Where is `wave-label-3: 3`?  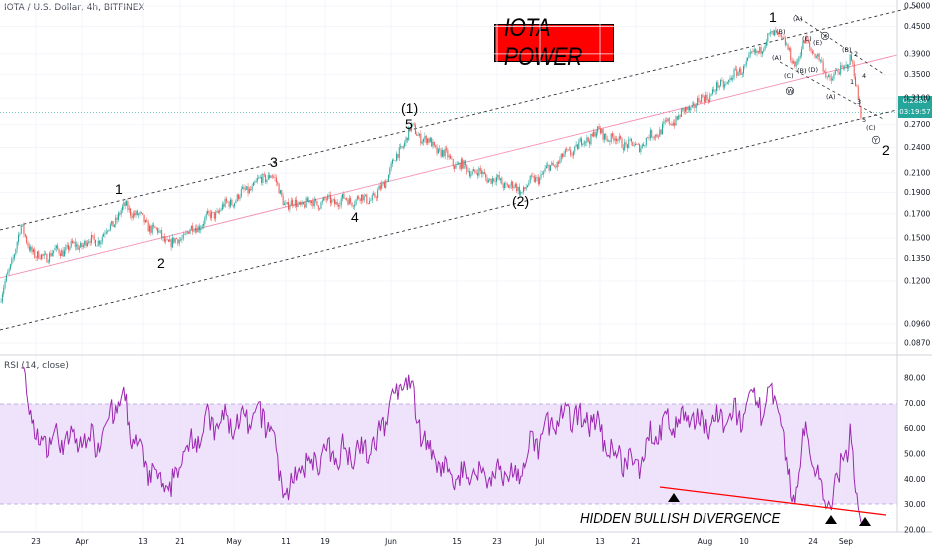 wave-label-3: 3 is located at coordinates (274, 162).